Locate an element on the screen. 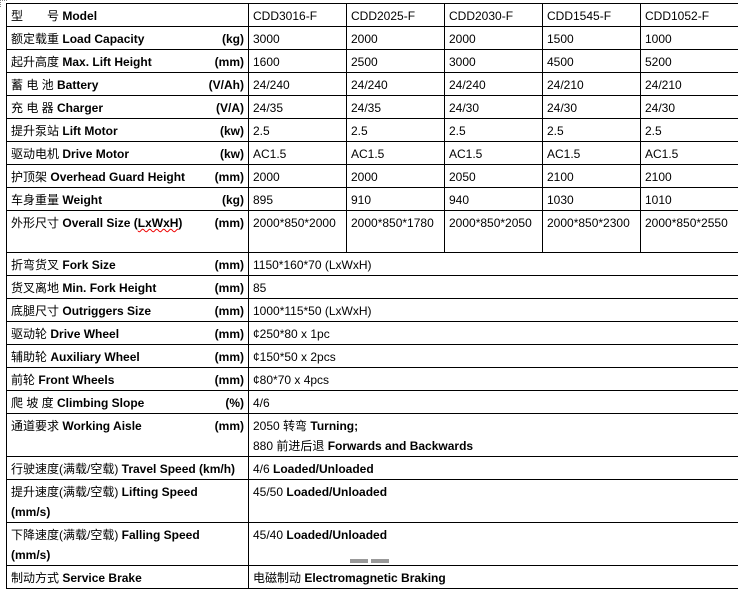 Image resolution: width=738 pixels, height=589 pixels. row-label-en: Charger is located at coordinates (80, 108).